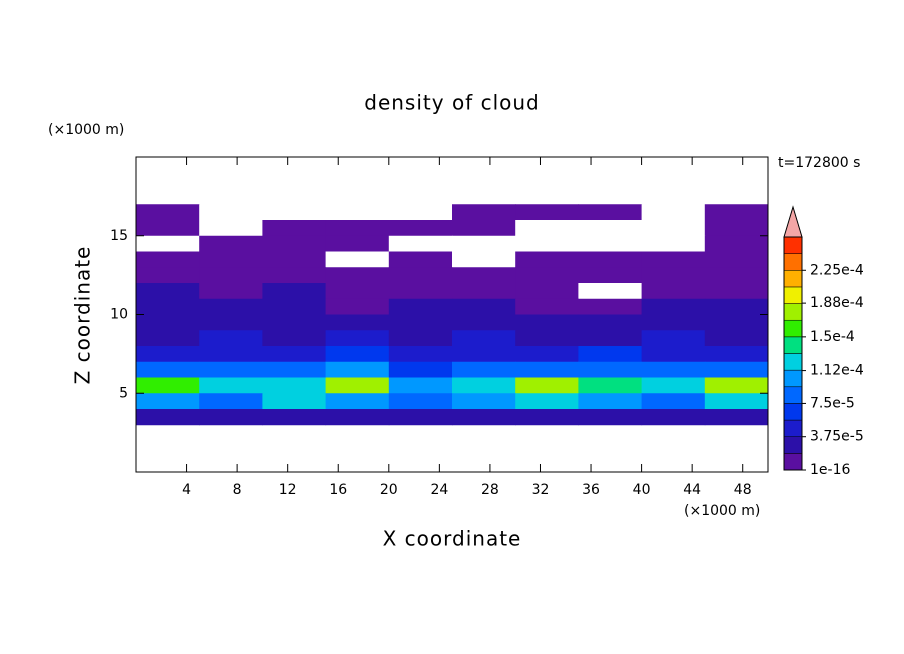 The image size is (904, 654). What do you see at coordinates (452, 539) in the screenshot?
I see `x-axis-label: X coordinate` at bounding box center [452, 539].